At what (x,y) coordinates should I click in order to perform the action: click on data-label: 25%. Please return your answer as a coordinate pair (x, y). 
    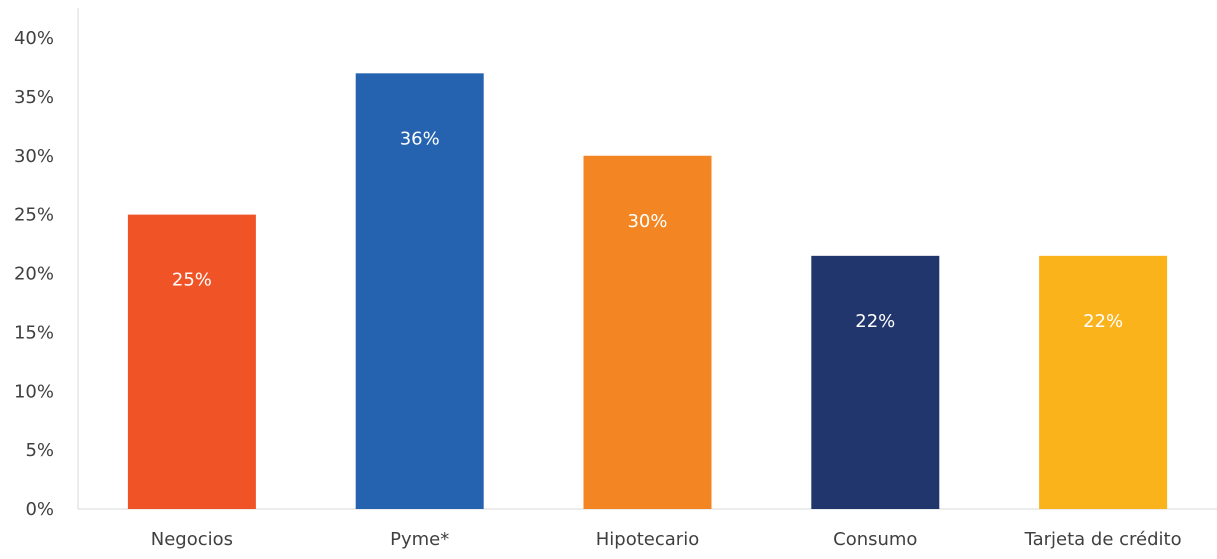
    Looking at the image, I should click on (192, 280).